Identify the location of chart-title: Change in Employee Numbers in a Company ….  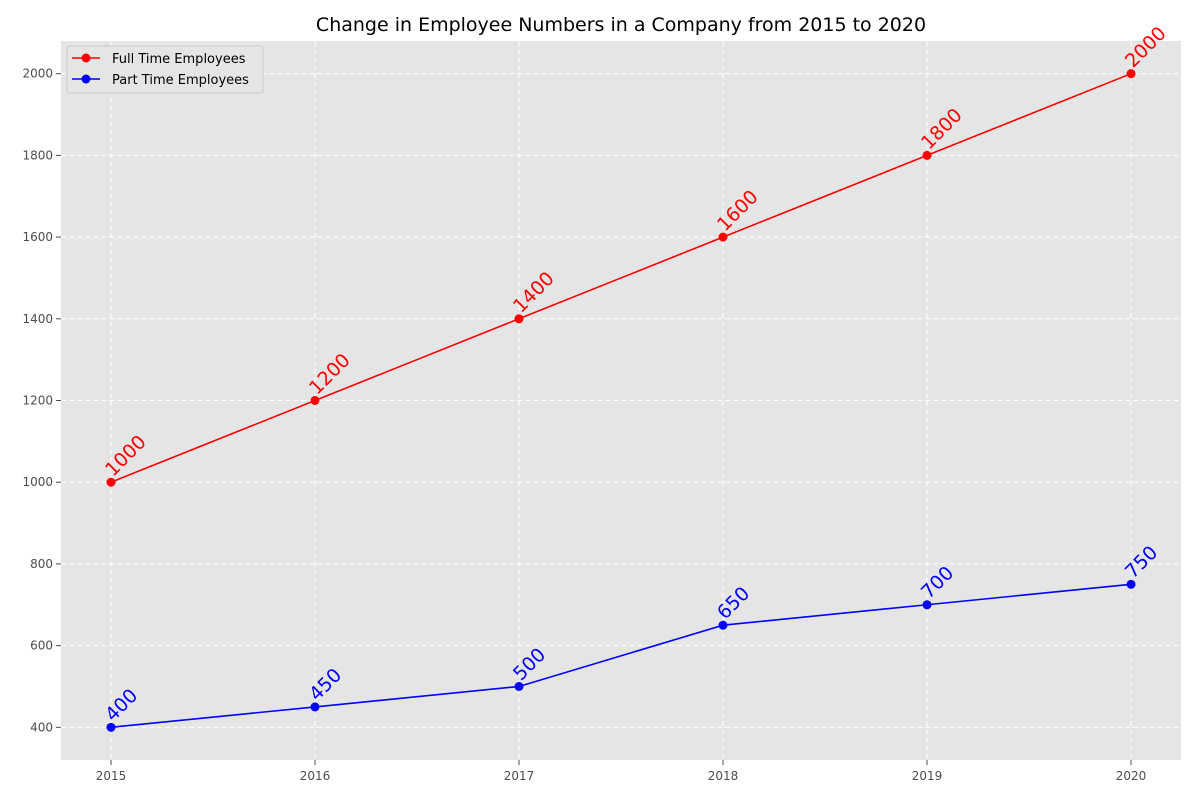
(621, 25).